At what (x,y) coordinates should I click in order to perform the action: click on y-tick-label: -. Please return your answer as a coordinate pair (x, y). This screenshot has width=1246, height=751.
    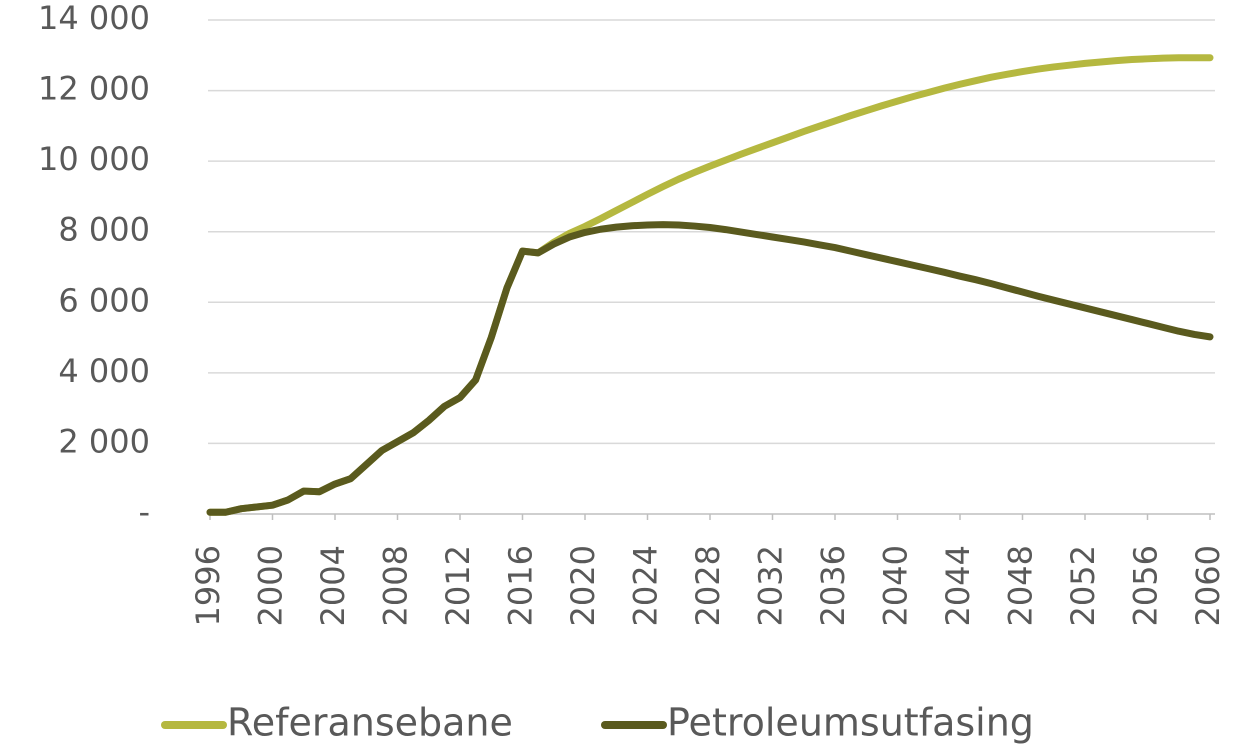
    Looking at the image, I should click on (144, 512).